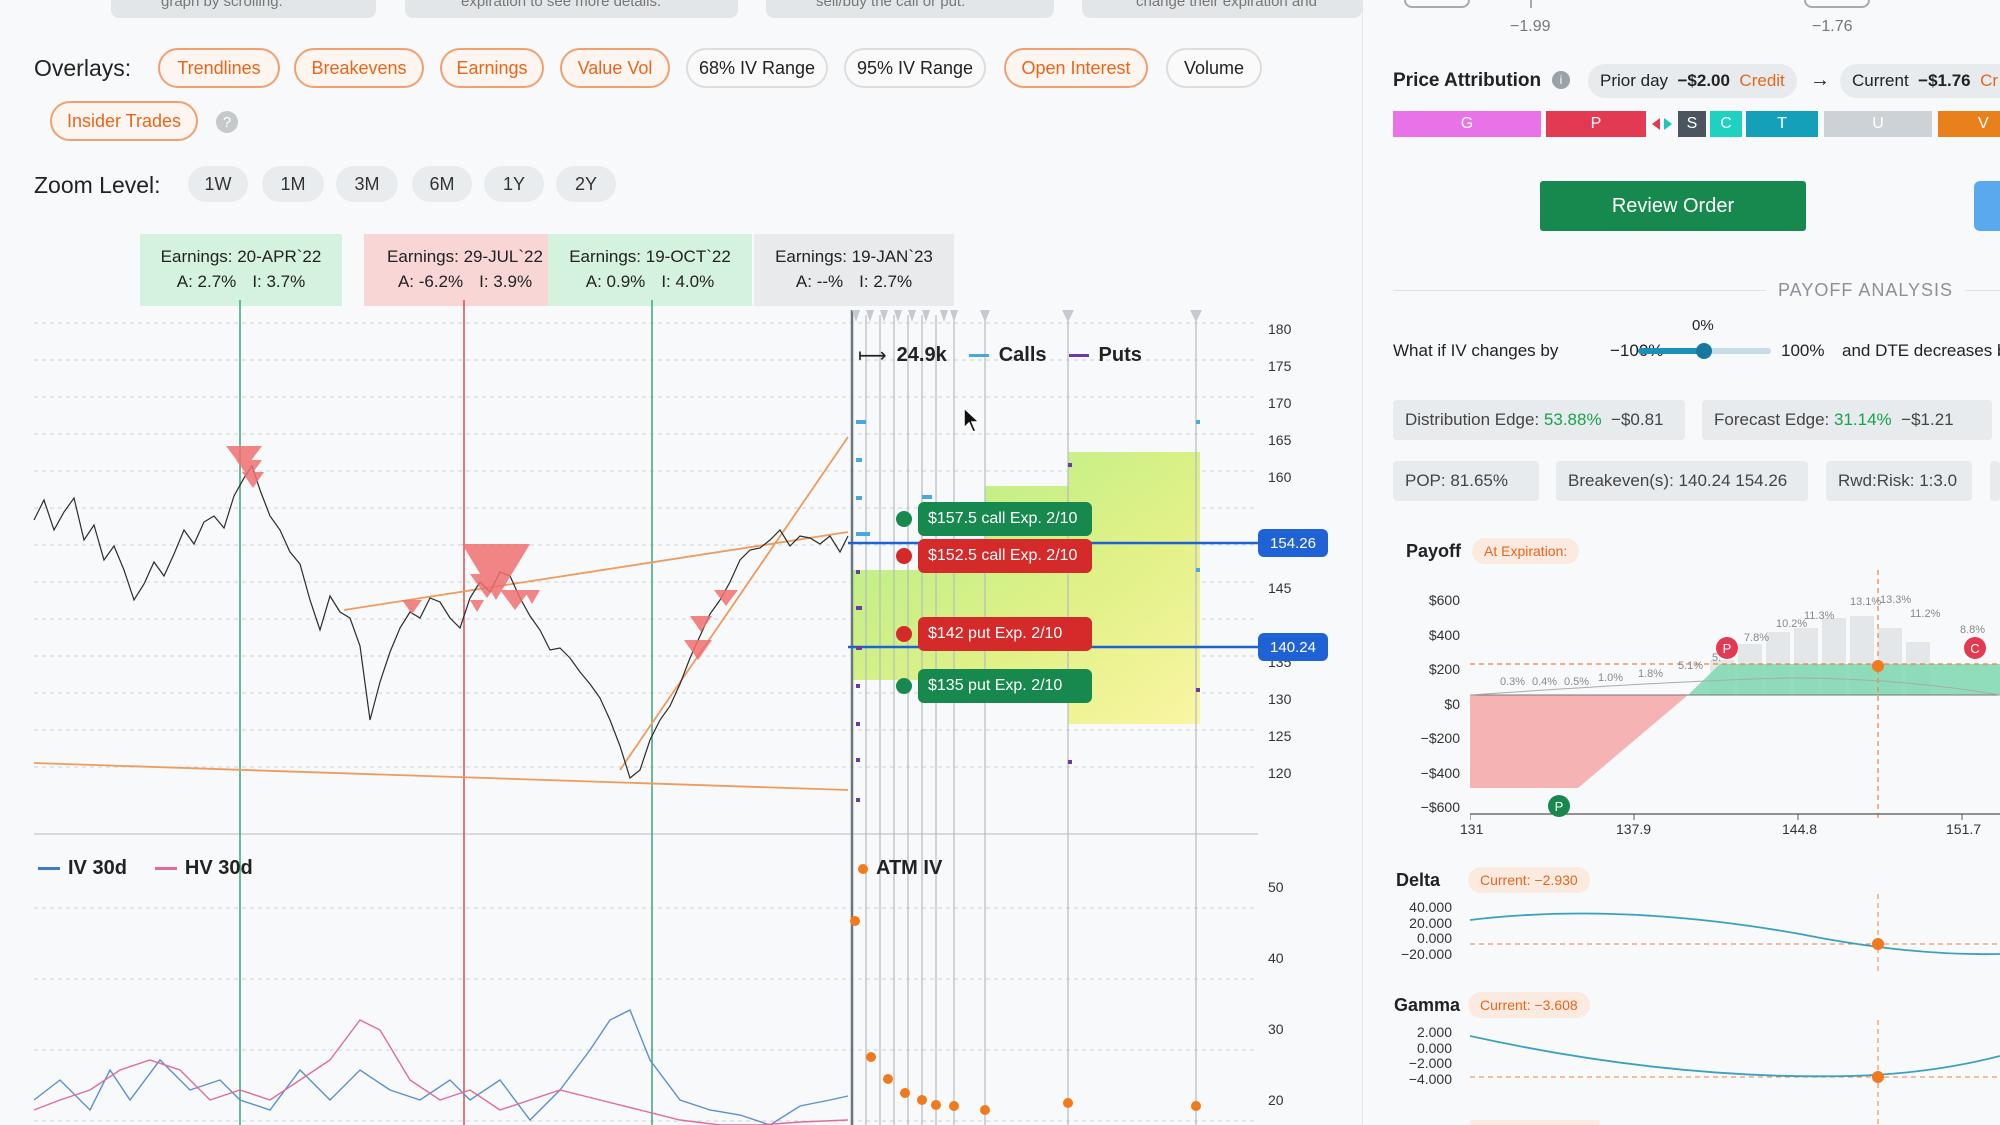  Describe the element at coordinates (1878, 124) in the screenshot. I see `segment-u: U` at that location.